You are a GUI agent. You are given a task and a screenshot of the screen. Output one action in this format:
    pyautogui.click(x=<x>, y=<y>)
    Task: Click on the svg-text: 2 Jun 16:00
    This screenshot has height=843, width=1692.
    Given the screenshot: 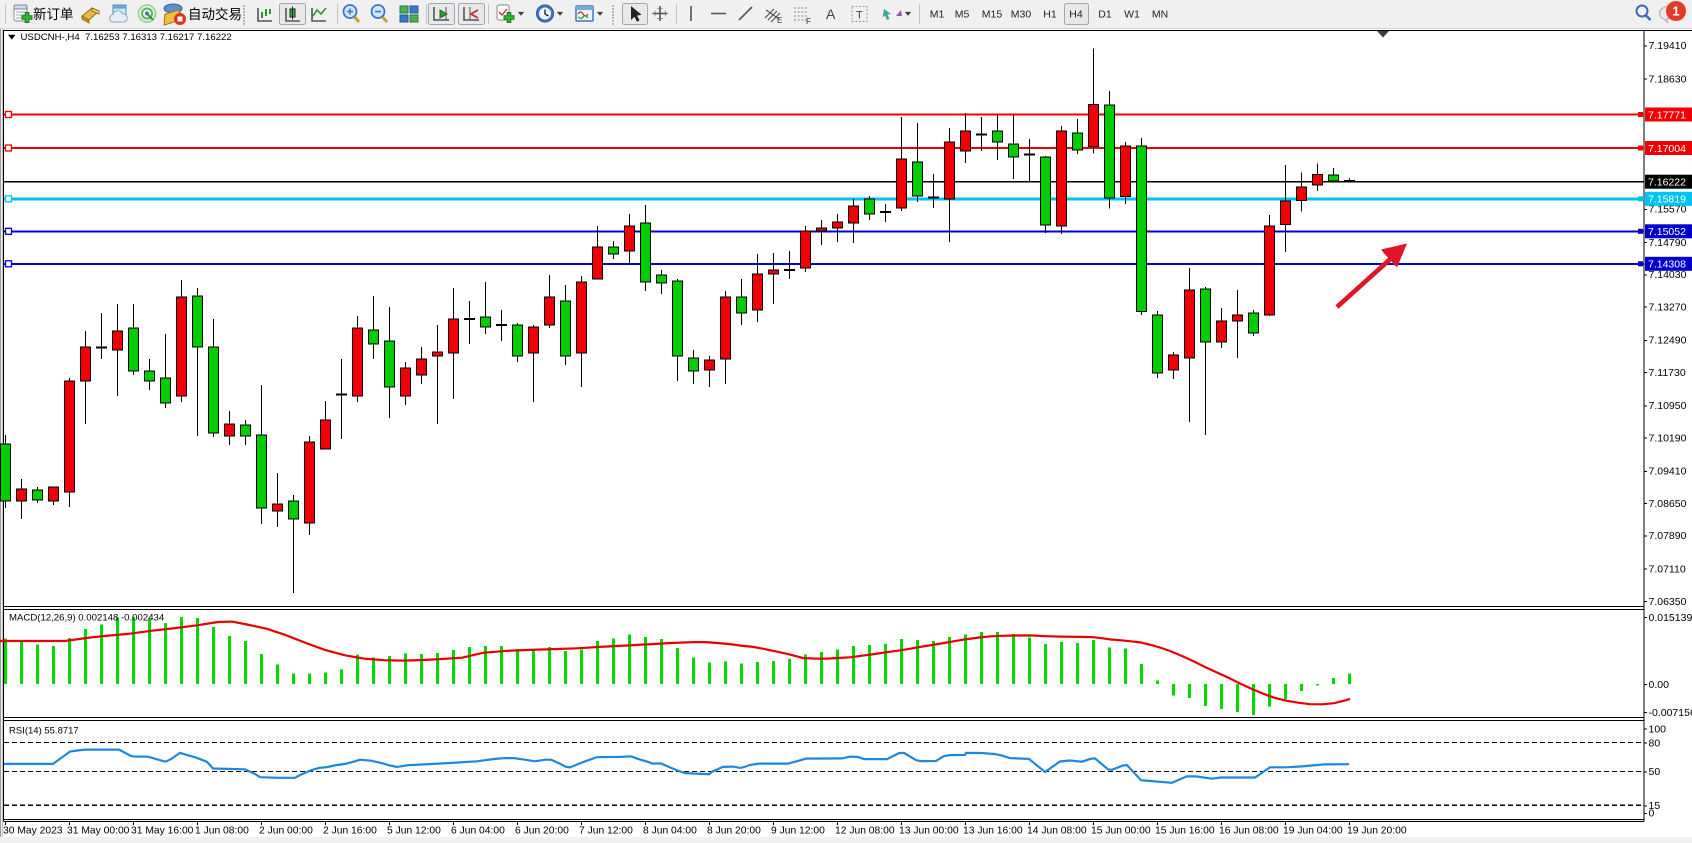 What is the action you would take?
    pyautogui.click(x=350, y=831)
    